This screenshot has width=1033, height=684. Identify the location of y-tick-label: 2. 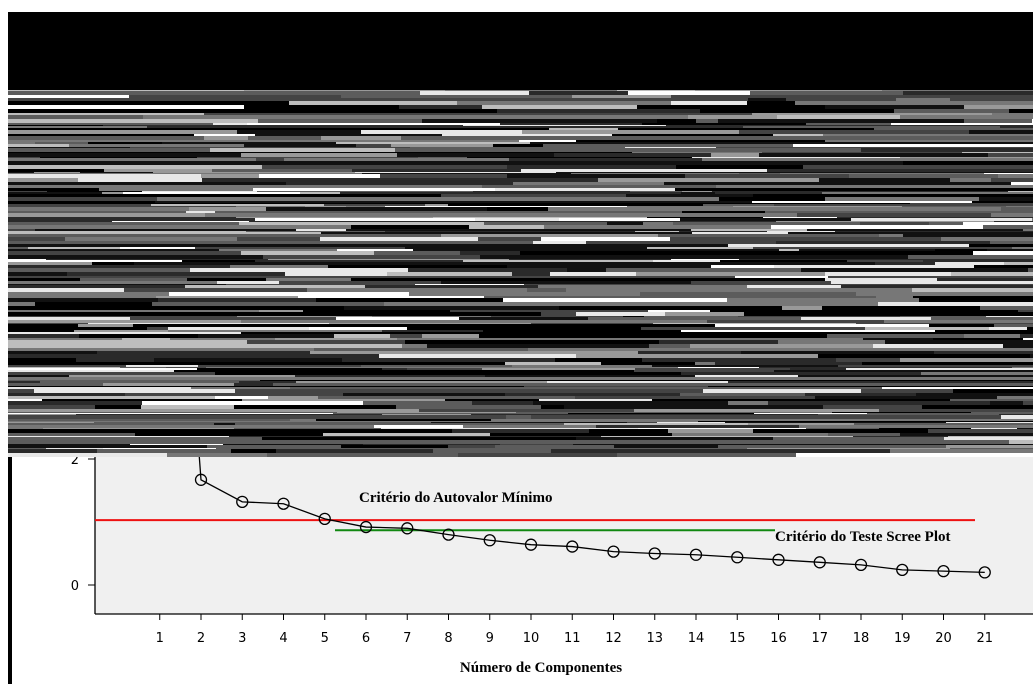
(75, 460).